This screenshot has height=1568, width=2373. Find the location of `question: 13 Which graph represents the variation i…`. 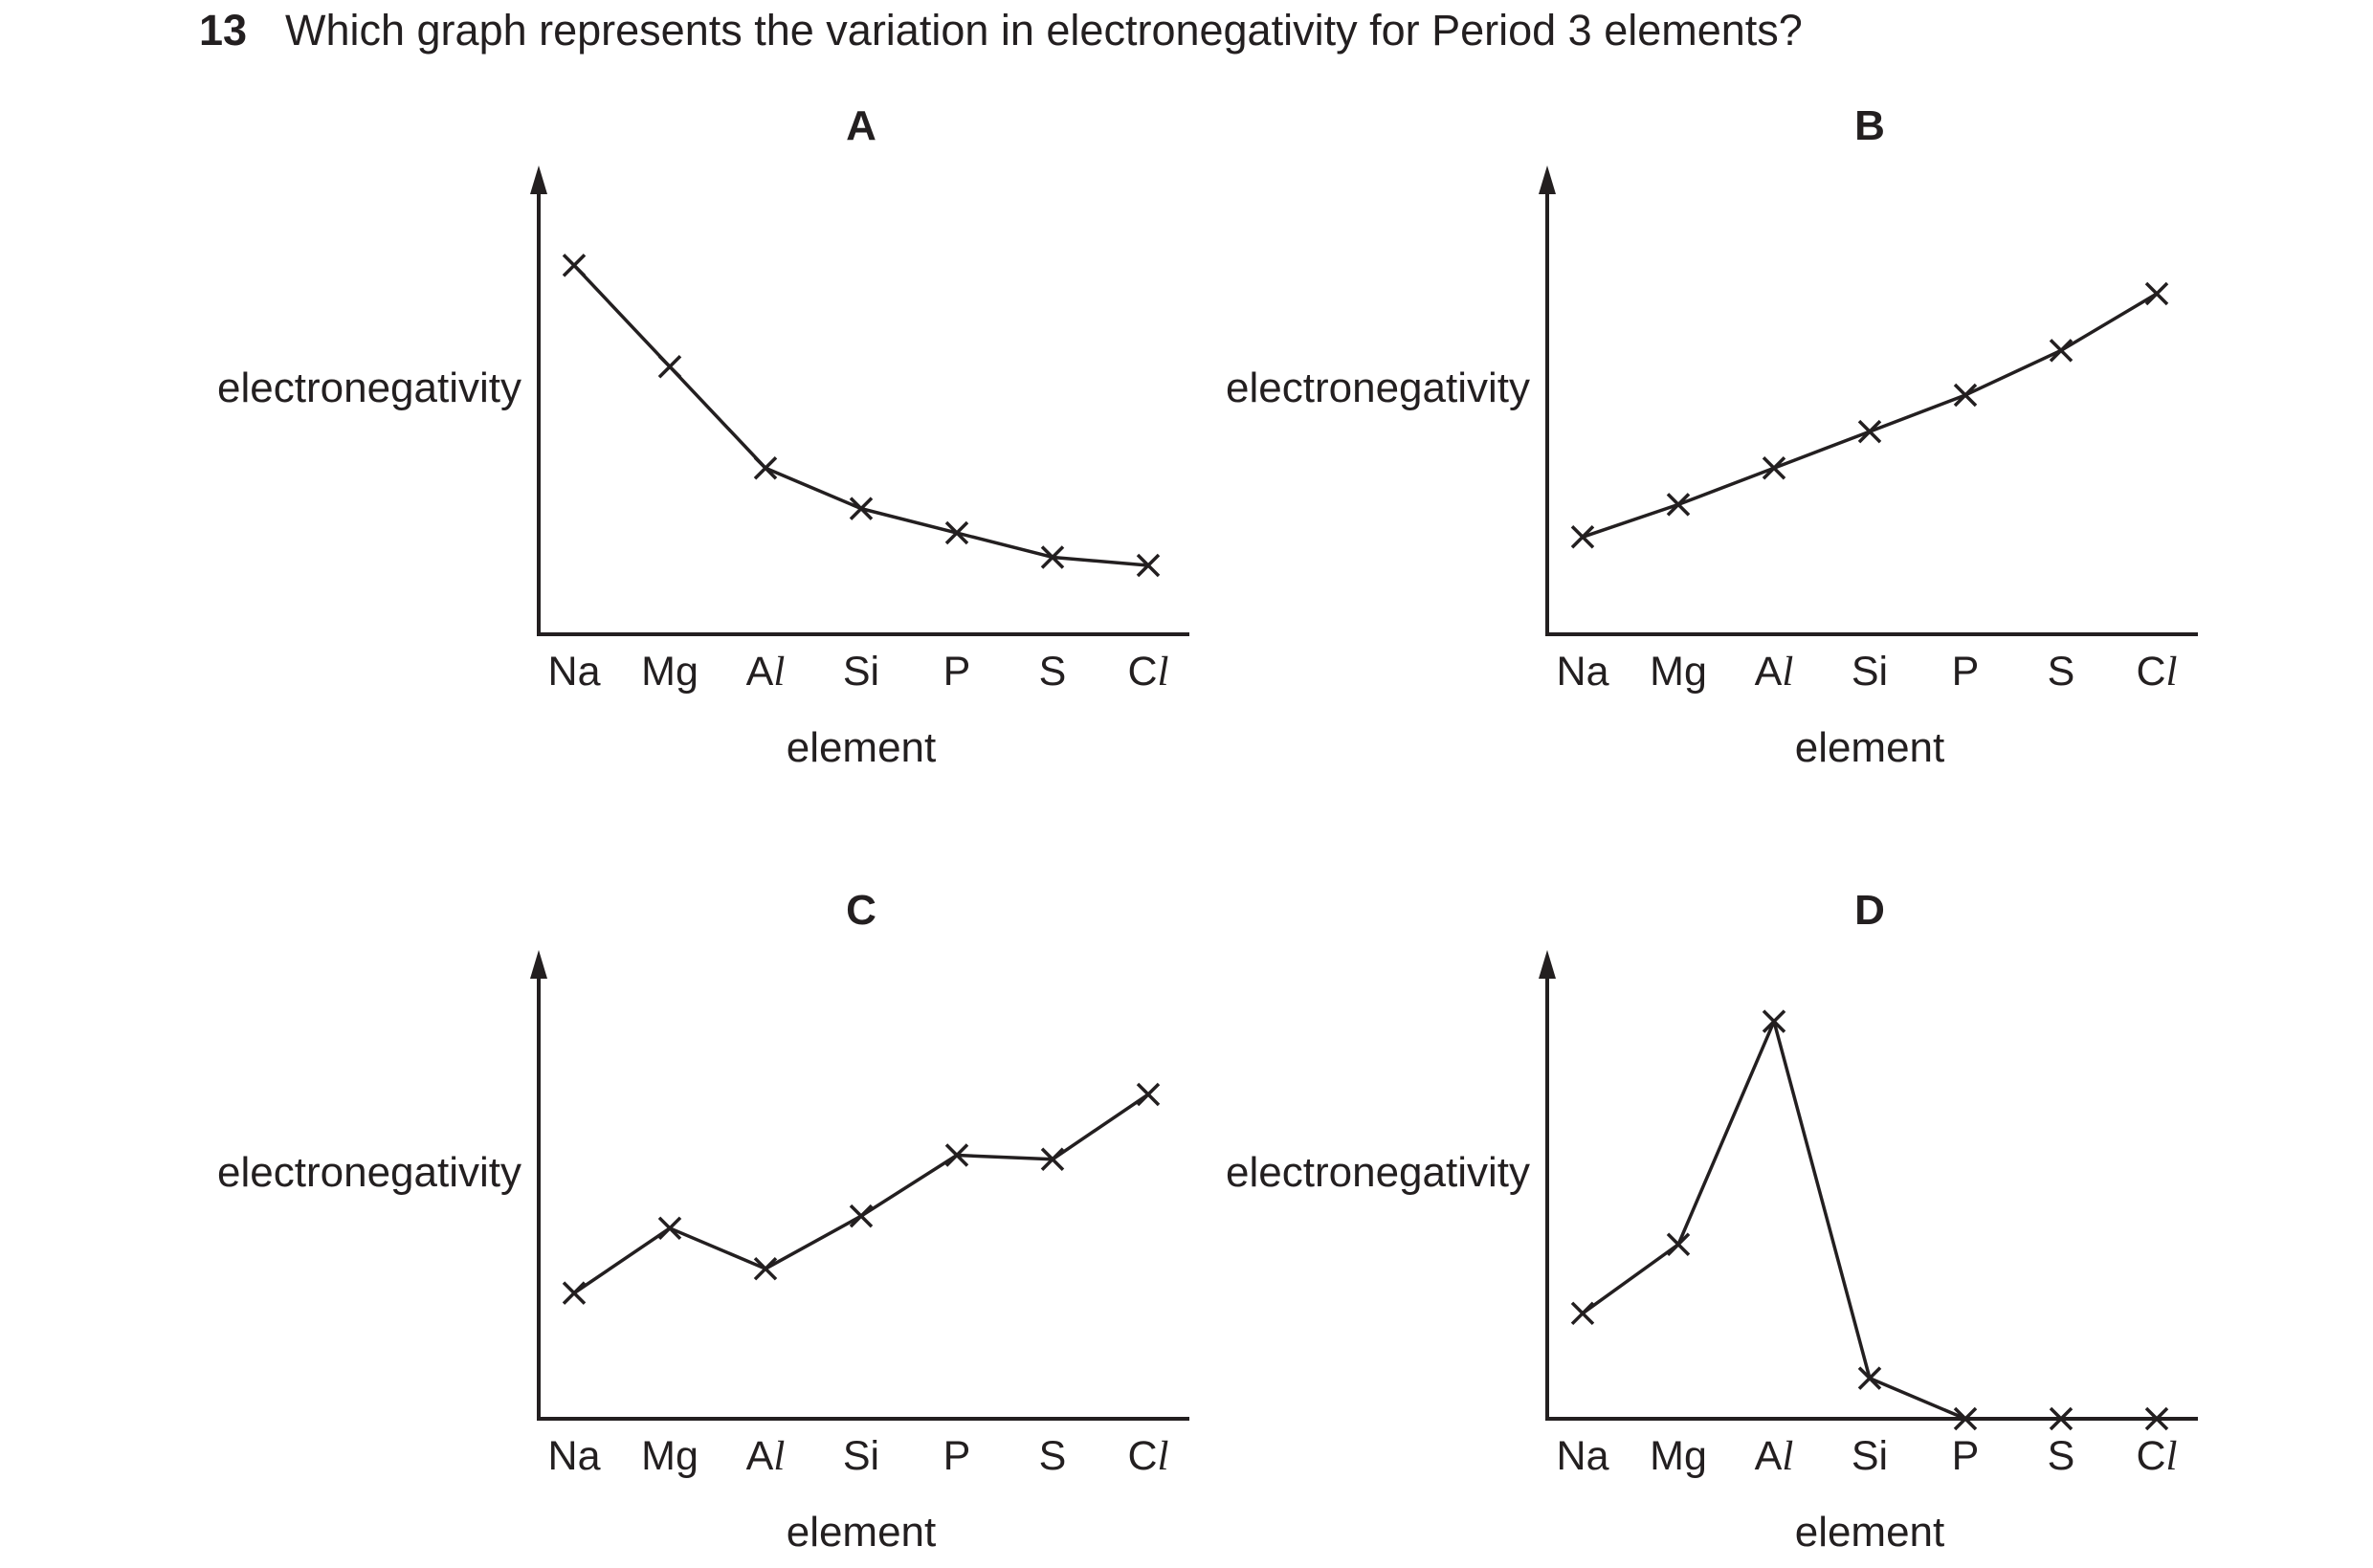

question: 13 Which graph represents the variation i… is located at coordinates (1001, 30).